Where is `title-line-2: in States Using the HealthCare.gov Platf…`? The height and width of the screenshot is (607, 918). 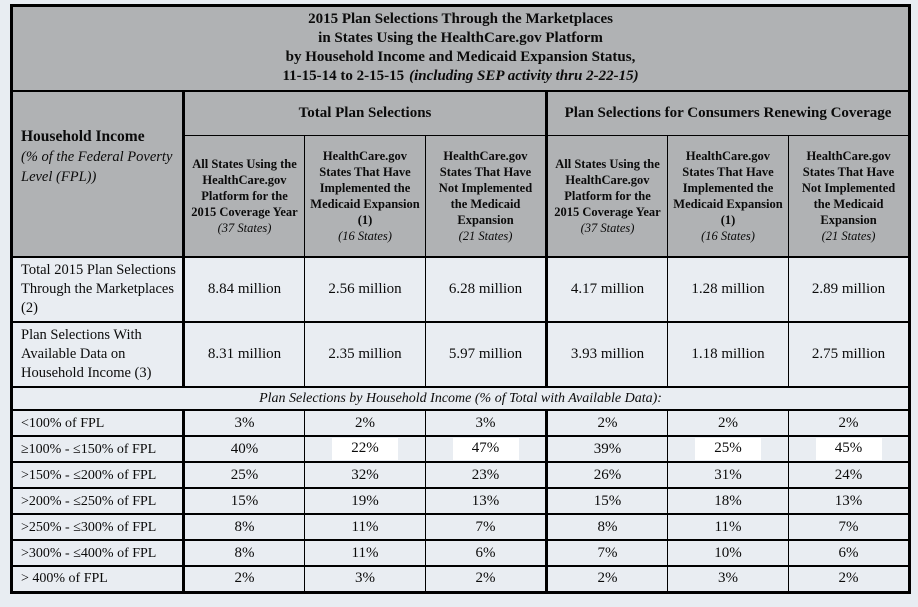
title-line-2: in States Using the HealthCare.gov Platf… is located at coordinates (460, 38).